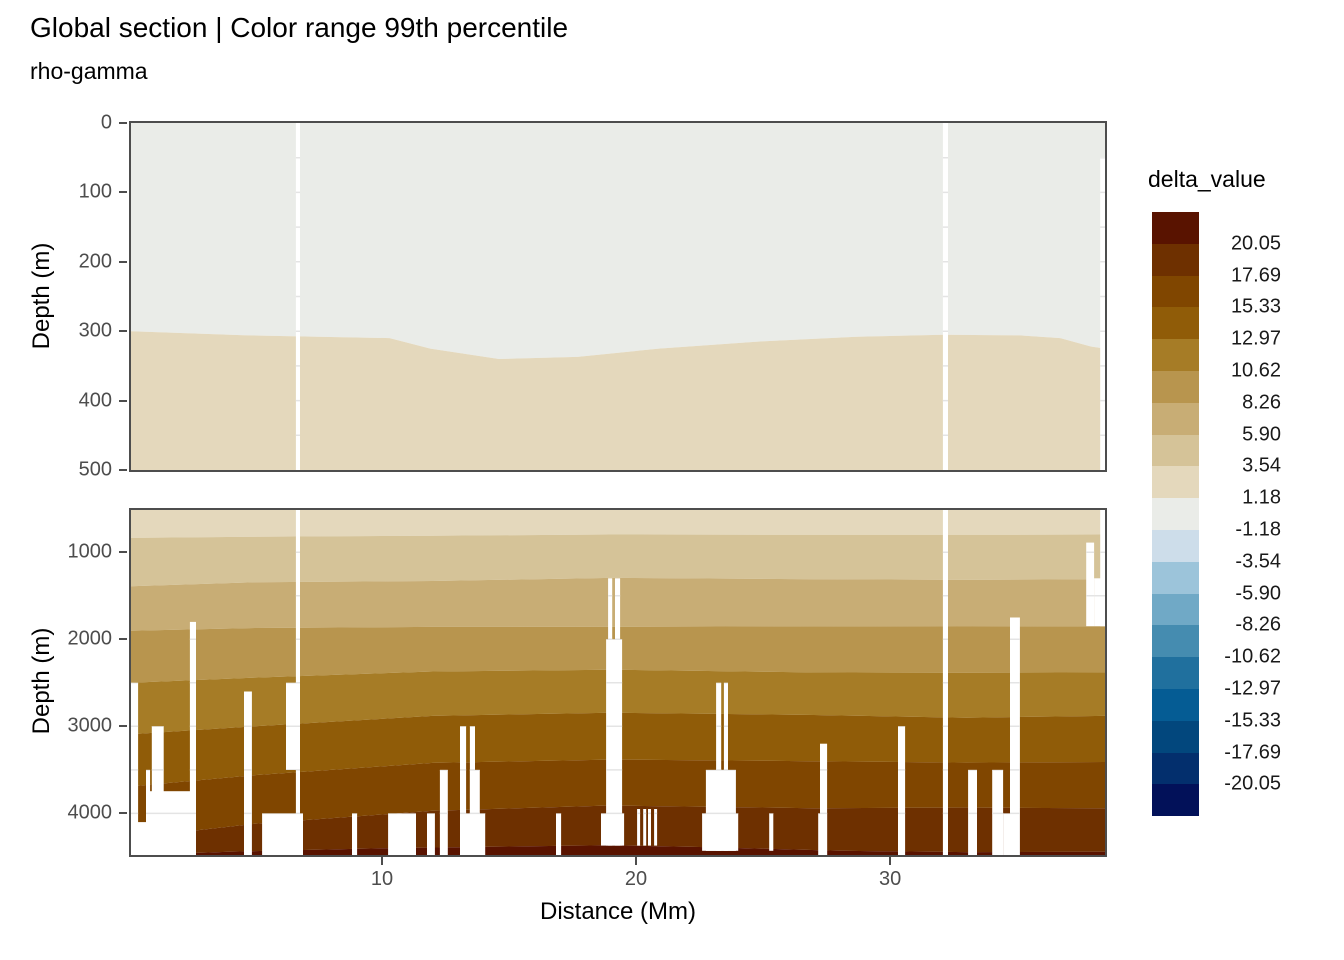 This screenshot has height=960, width=1344. Describe the element at coordinates (1258, 624) in the screenshot. I see `legend-label: -8.26` at that location.